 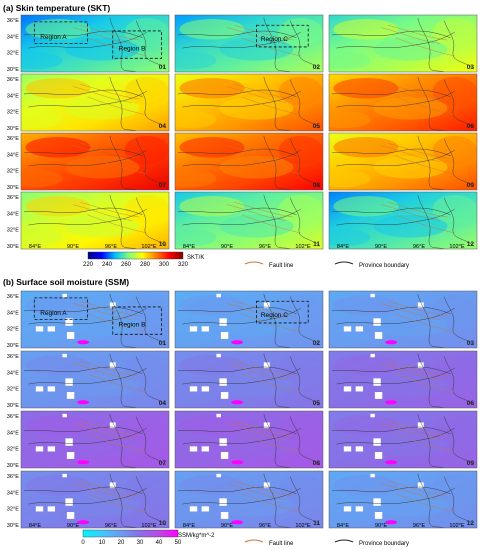 What do you see at coordinates (471, 403) in the screenshot?
I see `ssm-panel-number: 06` at bounding box center [471, 403].